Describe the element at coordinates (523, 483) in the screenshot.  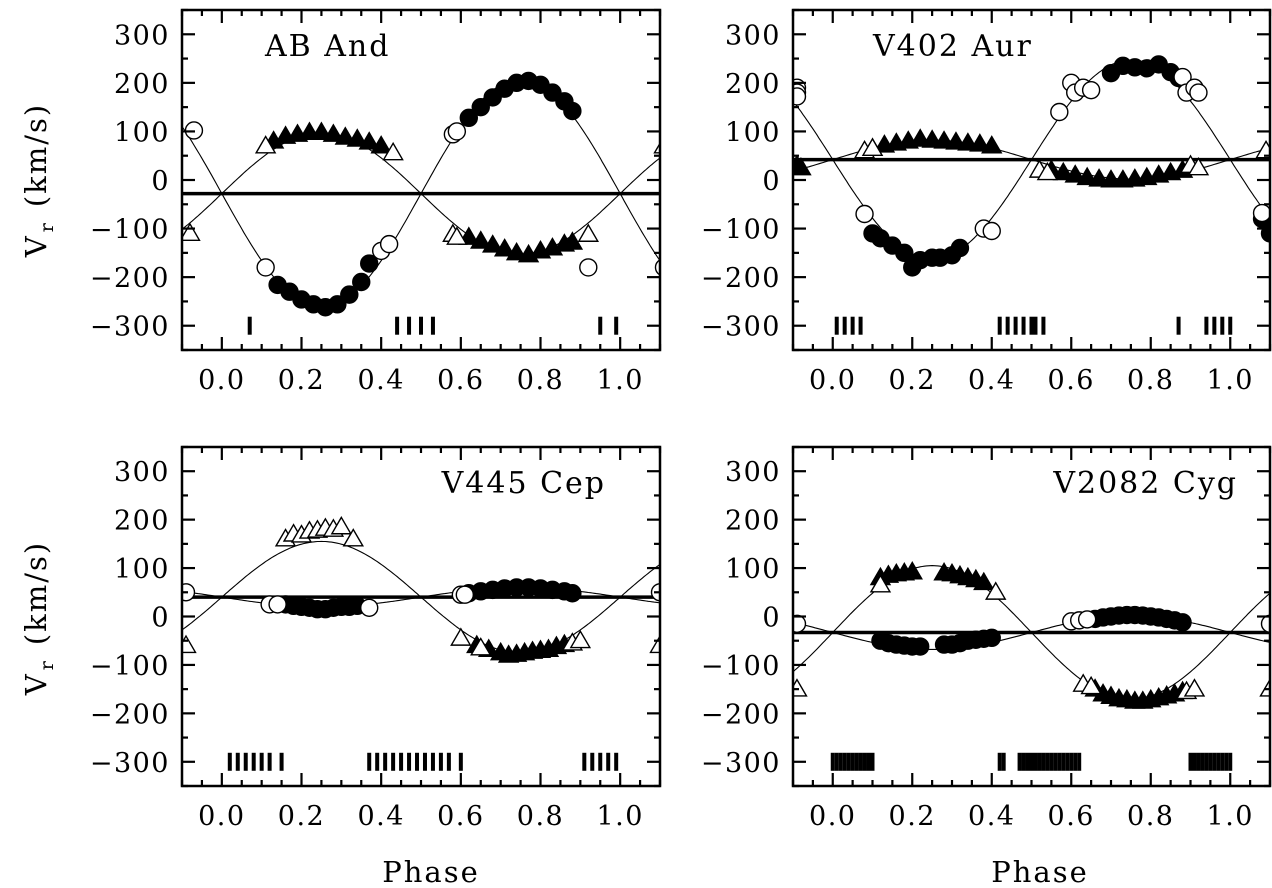
I see `star-name-label: V445 Cep` at that location.